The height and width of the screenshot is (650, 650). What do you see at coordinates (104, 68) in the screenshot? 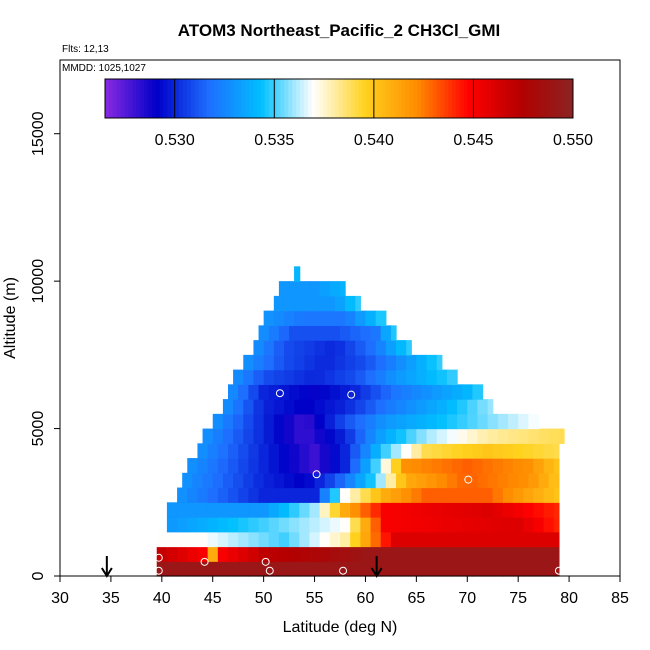
I see `dates-label: MMDD: 1025,1027` at bounding box center [104, 68].